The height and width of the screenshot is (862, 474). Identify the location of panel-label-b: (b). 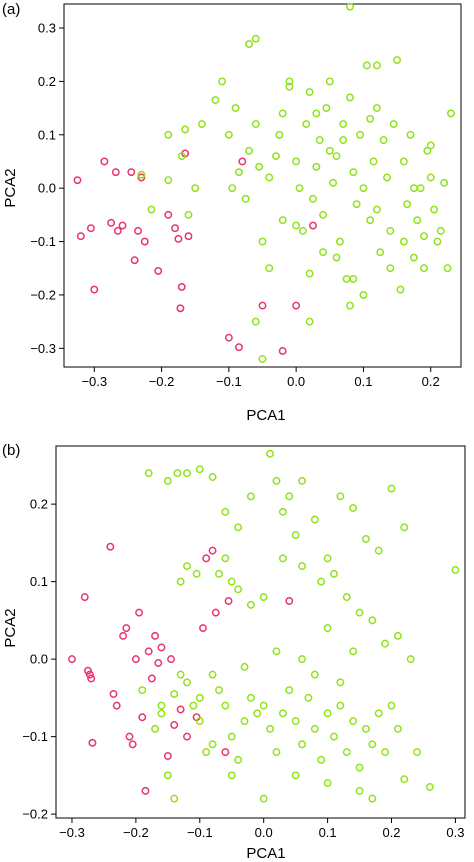
(11, 450).